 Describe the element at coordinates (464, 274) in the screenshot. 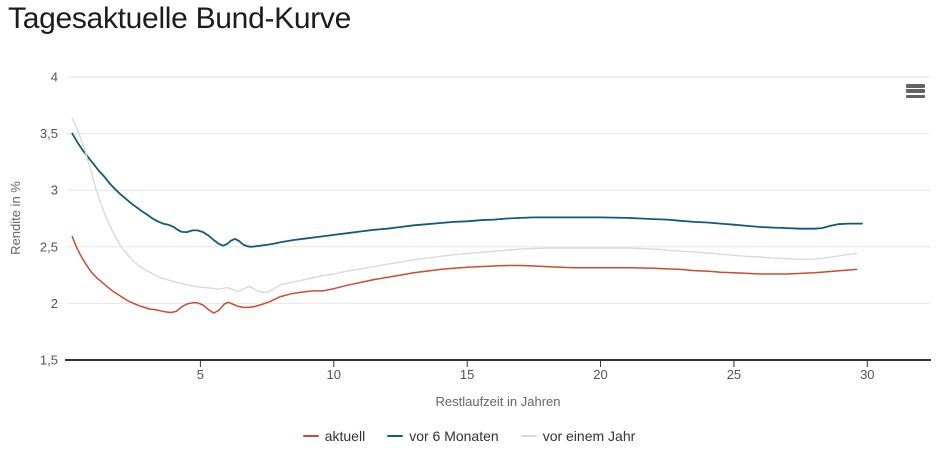

I see `series-line-aktuell` at that location.